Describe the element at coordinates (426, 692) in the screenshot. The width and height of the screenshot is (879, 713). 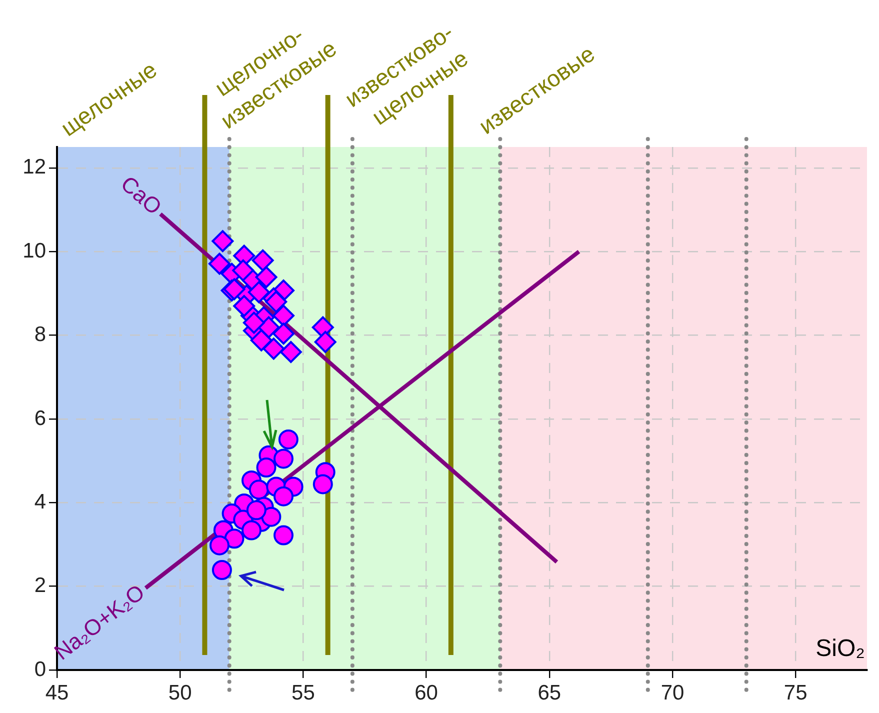
I see `x-tick-label: 60` at that location.